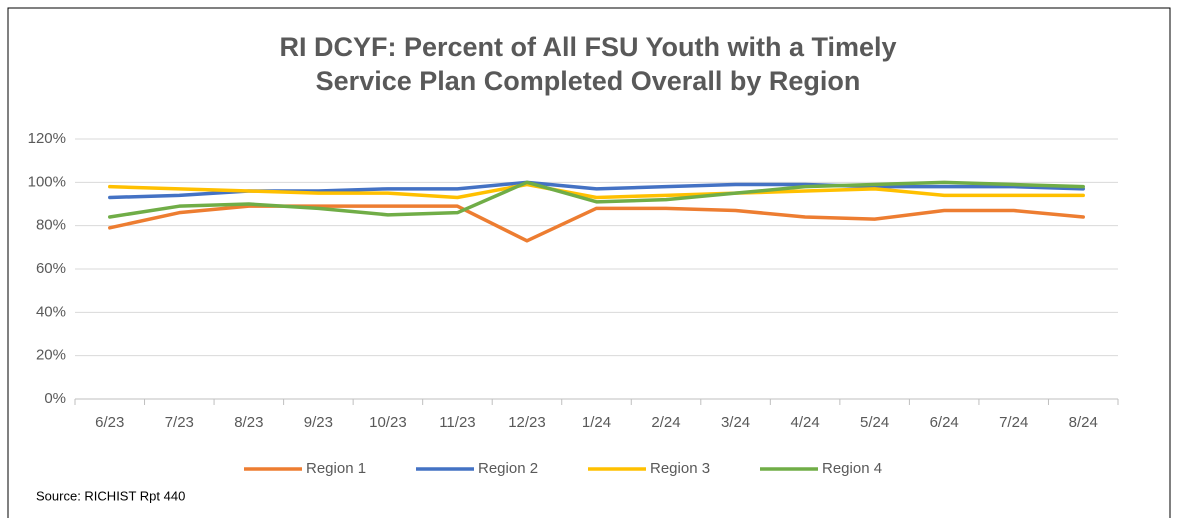  Describe the element at coordinates (388, 422) in the screenshot. I see `x-tick-label: 10/23` at that location.